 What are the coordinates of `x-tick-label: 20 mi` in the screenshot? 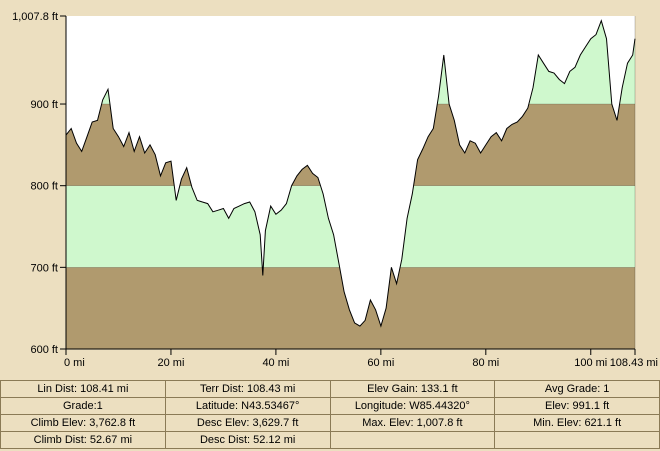 It's located at (170, 363).